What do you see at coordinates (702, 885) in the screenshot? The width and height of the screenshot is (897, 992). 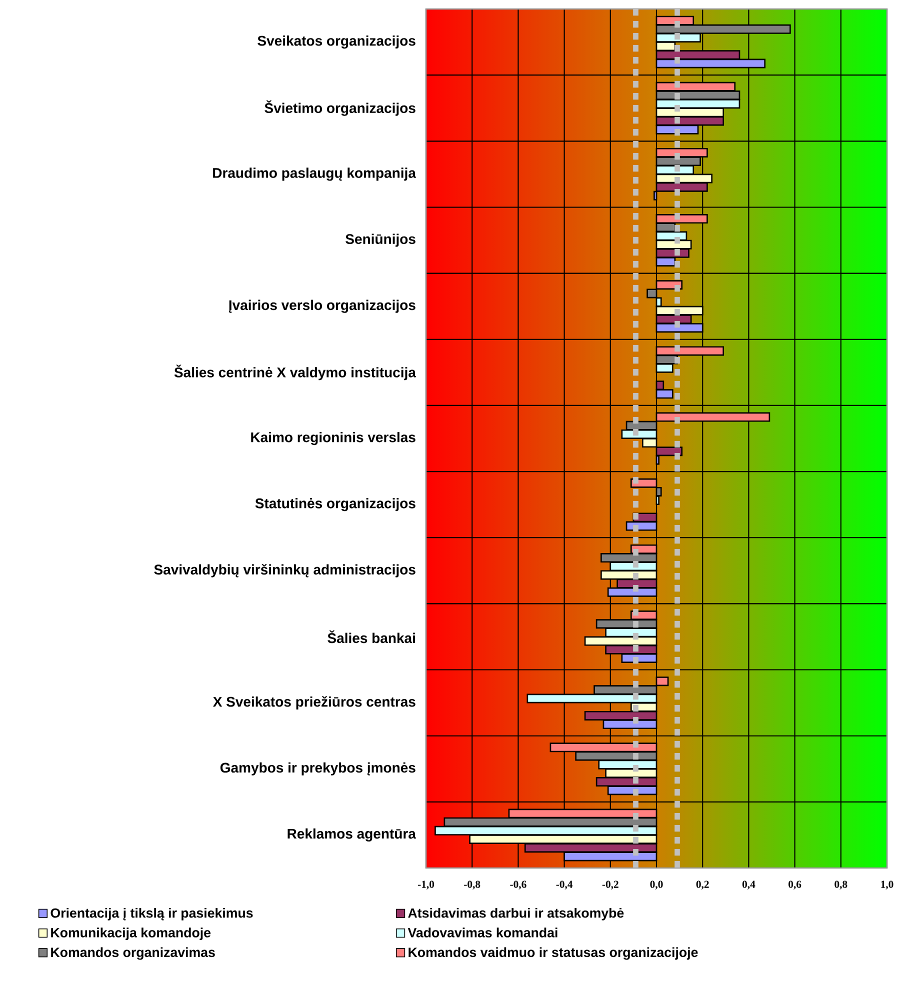 I see `x-tick-label: 0,2` at bounding box center [702, 885].